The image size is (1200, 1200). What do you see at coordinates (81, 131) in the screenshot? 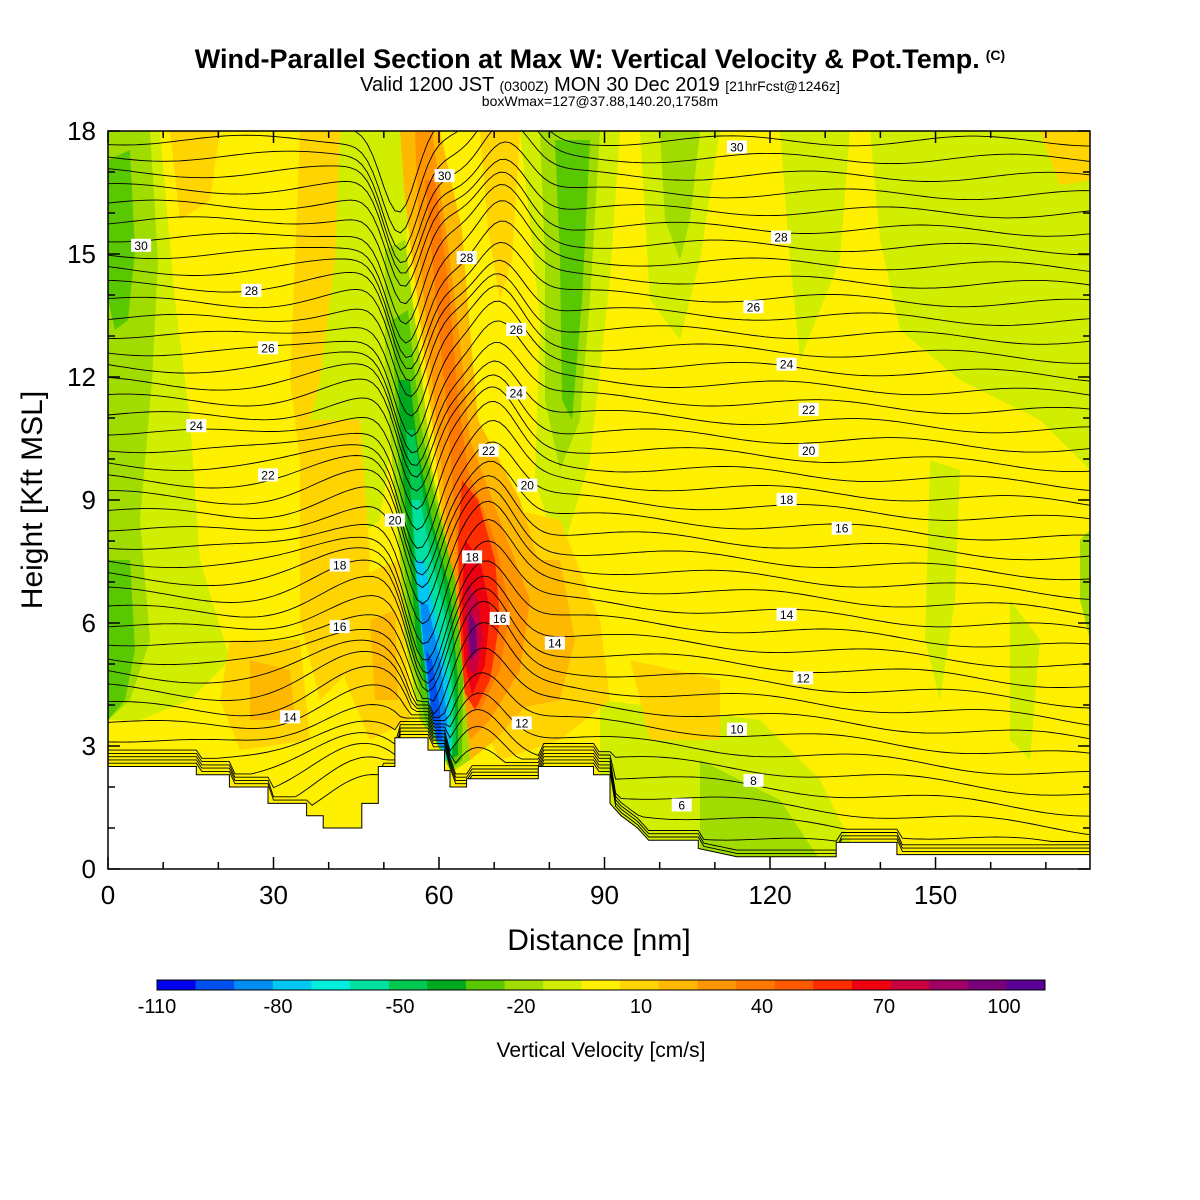
I see `y-tick-label: 18` at bounding box center [81, 131].